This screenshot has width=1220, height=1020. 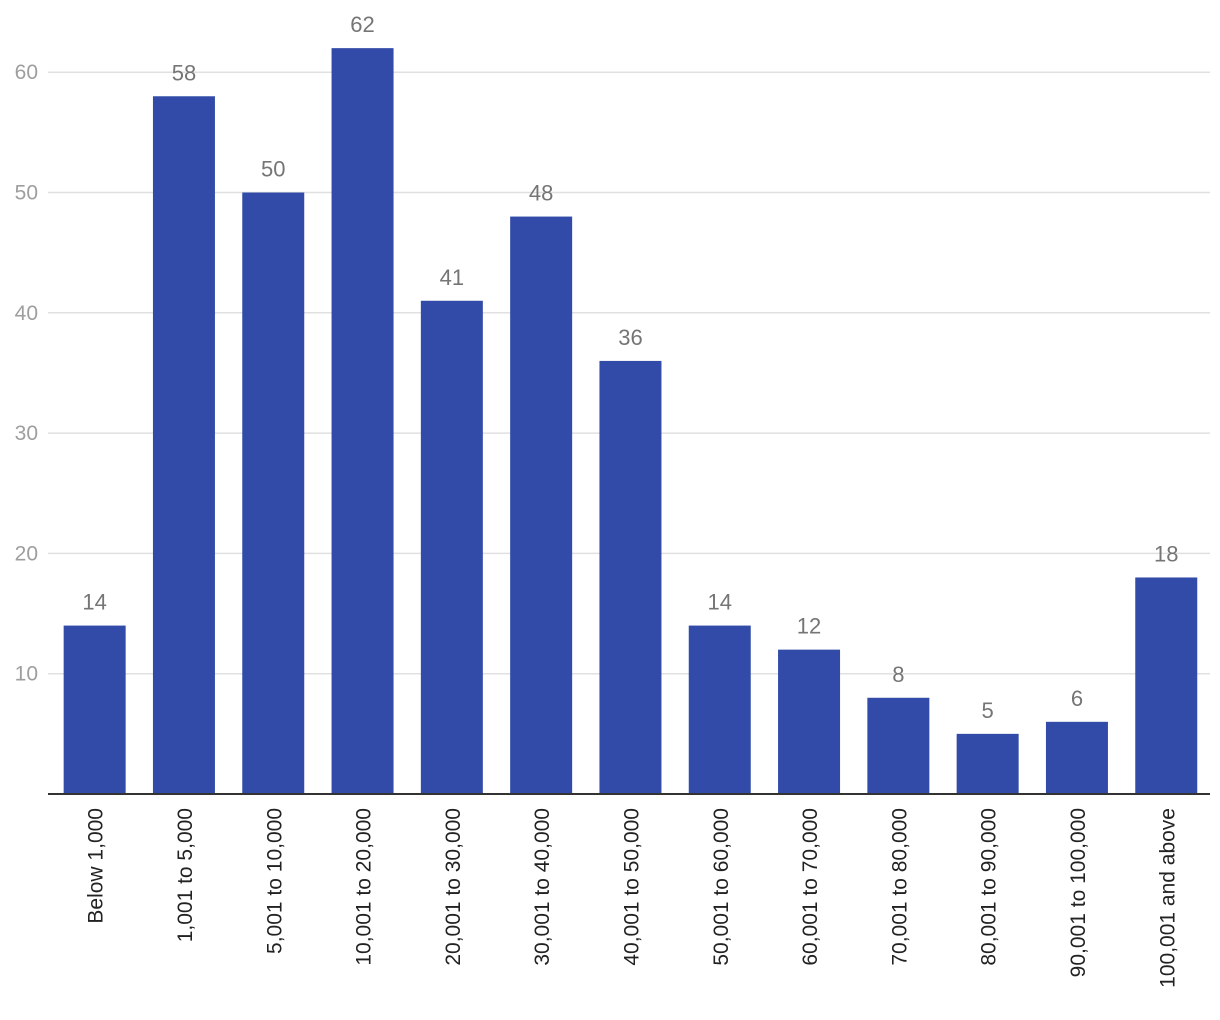 I want to click on x-category-label: 70,001 to 80,000, so click(x=899, y=887).